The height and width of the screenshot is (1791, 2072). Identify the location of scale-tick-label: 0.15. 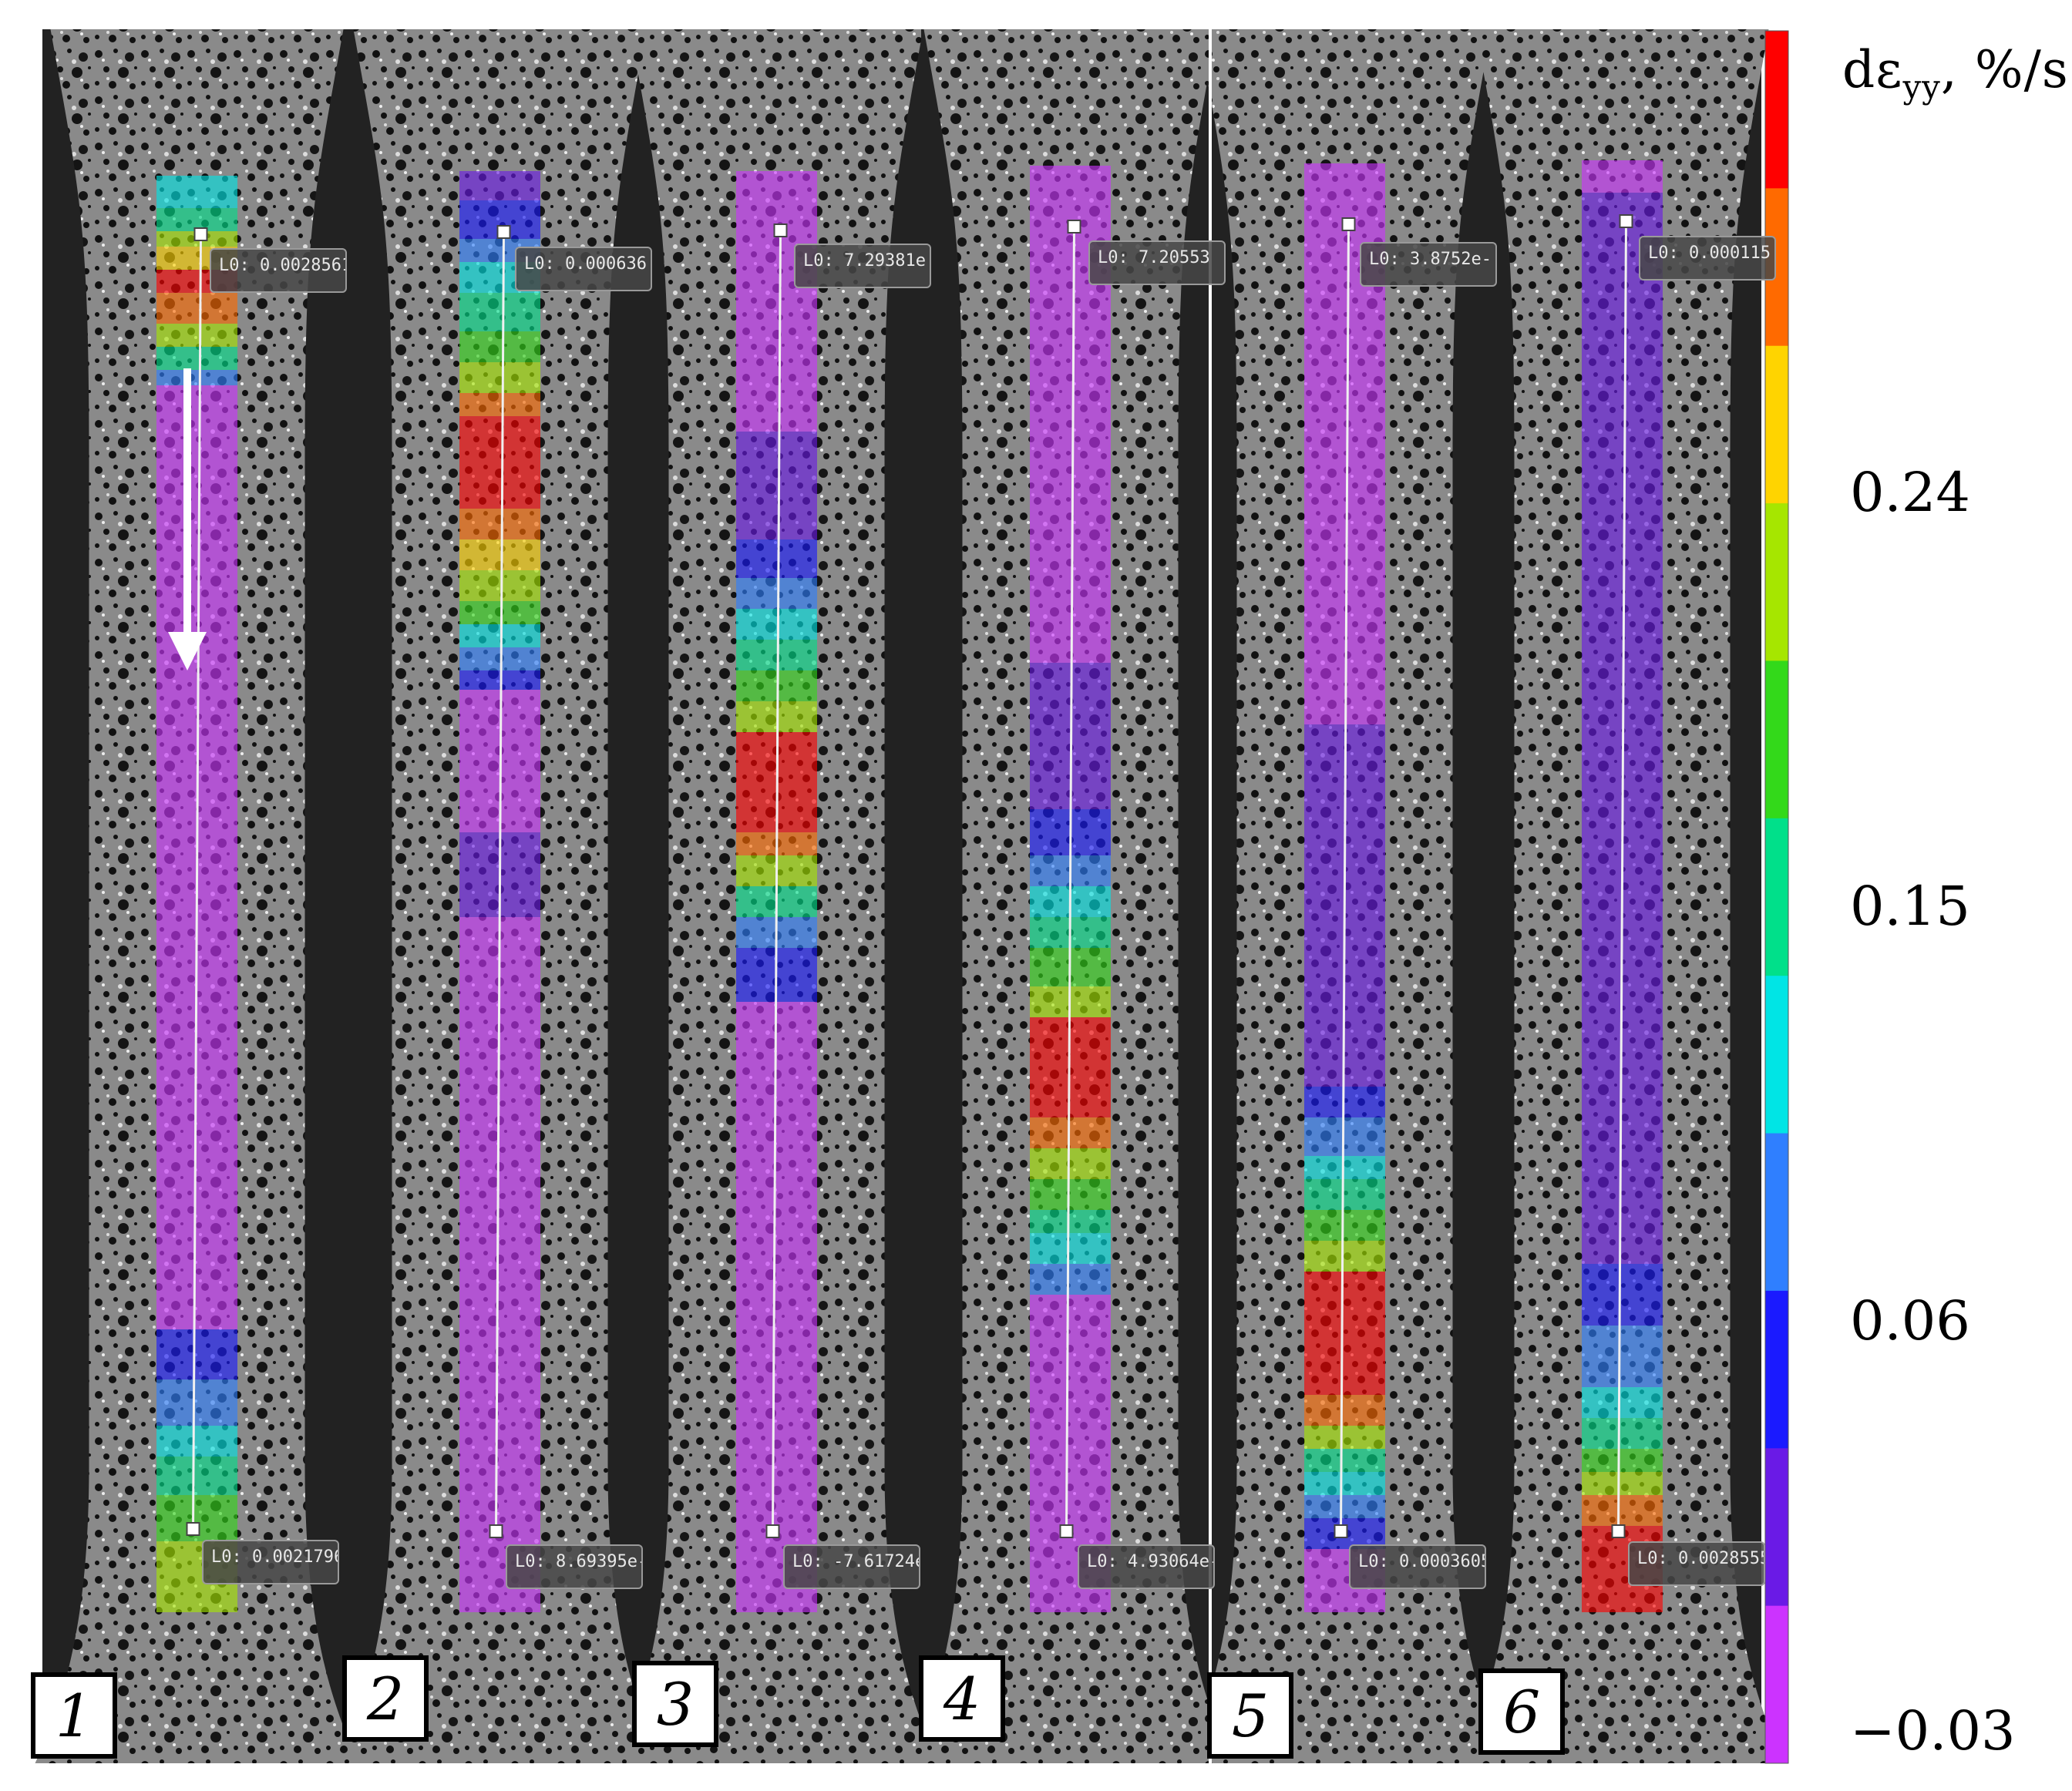
(1910, 907).